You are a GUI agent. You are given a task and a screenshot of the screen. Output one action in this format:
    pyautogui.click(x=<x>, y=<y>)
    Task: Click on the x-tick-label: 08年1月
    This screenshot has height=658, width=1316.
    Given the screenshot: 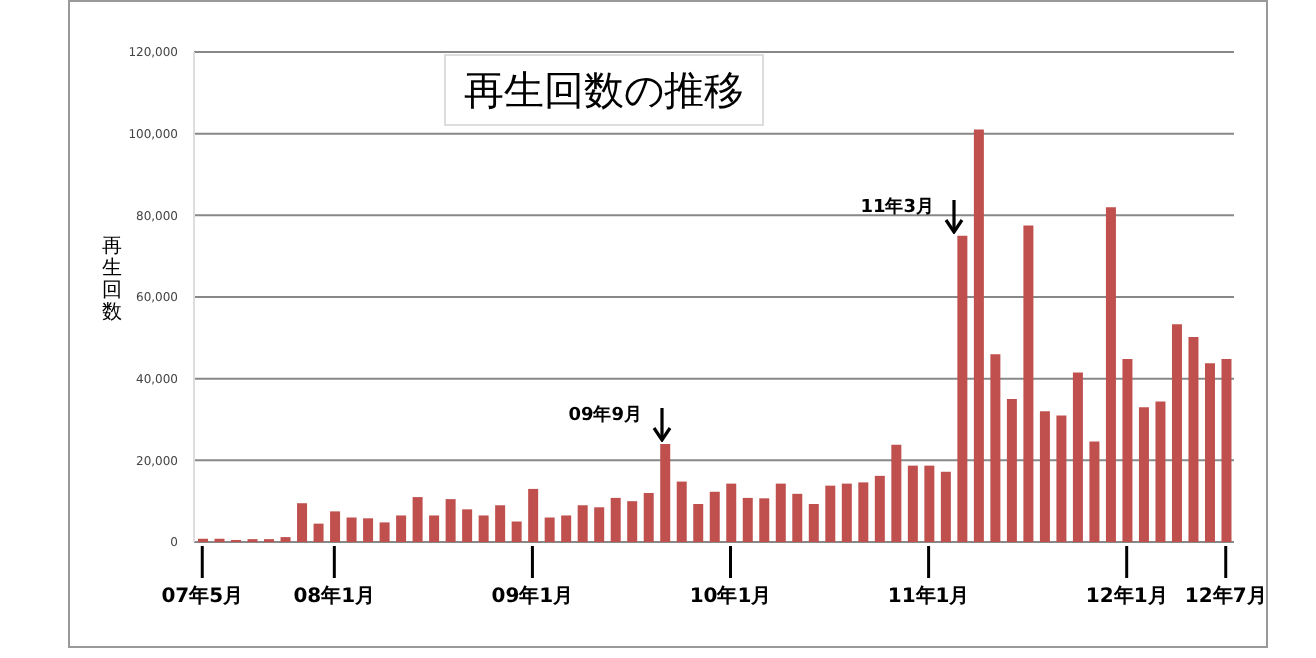 What is the action you would take?
    pyautogui.click(x=334, y=596)
    